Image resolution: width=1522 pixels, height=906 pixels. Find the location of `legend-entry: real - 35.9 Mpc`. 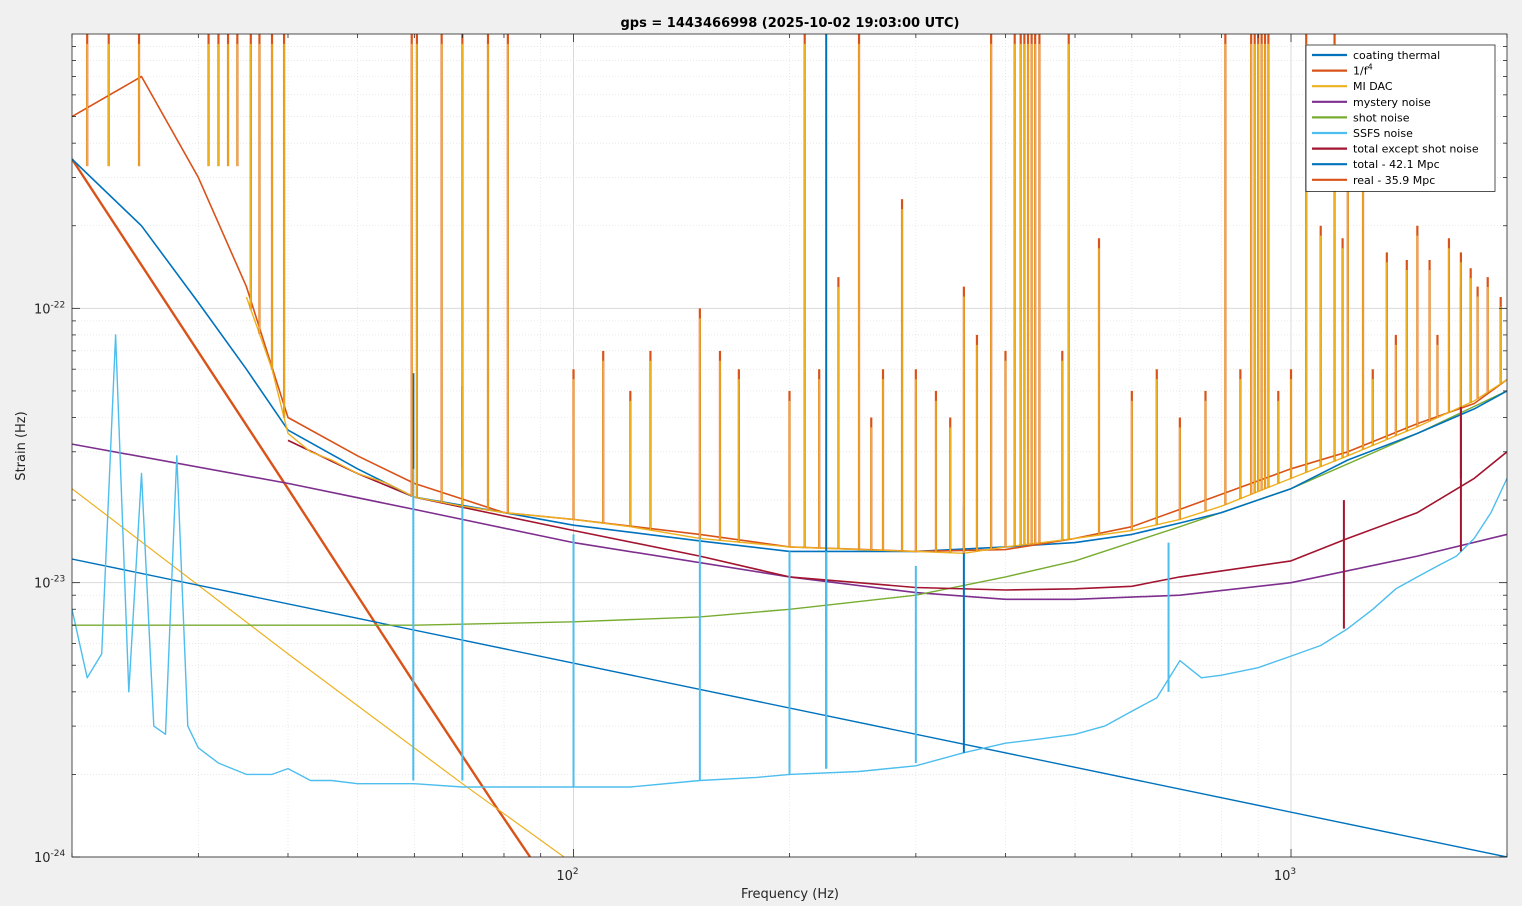

legend-entry: real - 35.9 Mpc is located at coordinates (1394, 180).